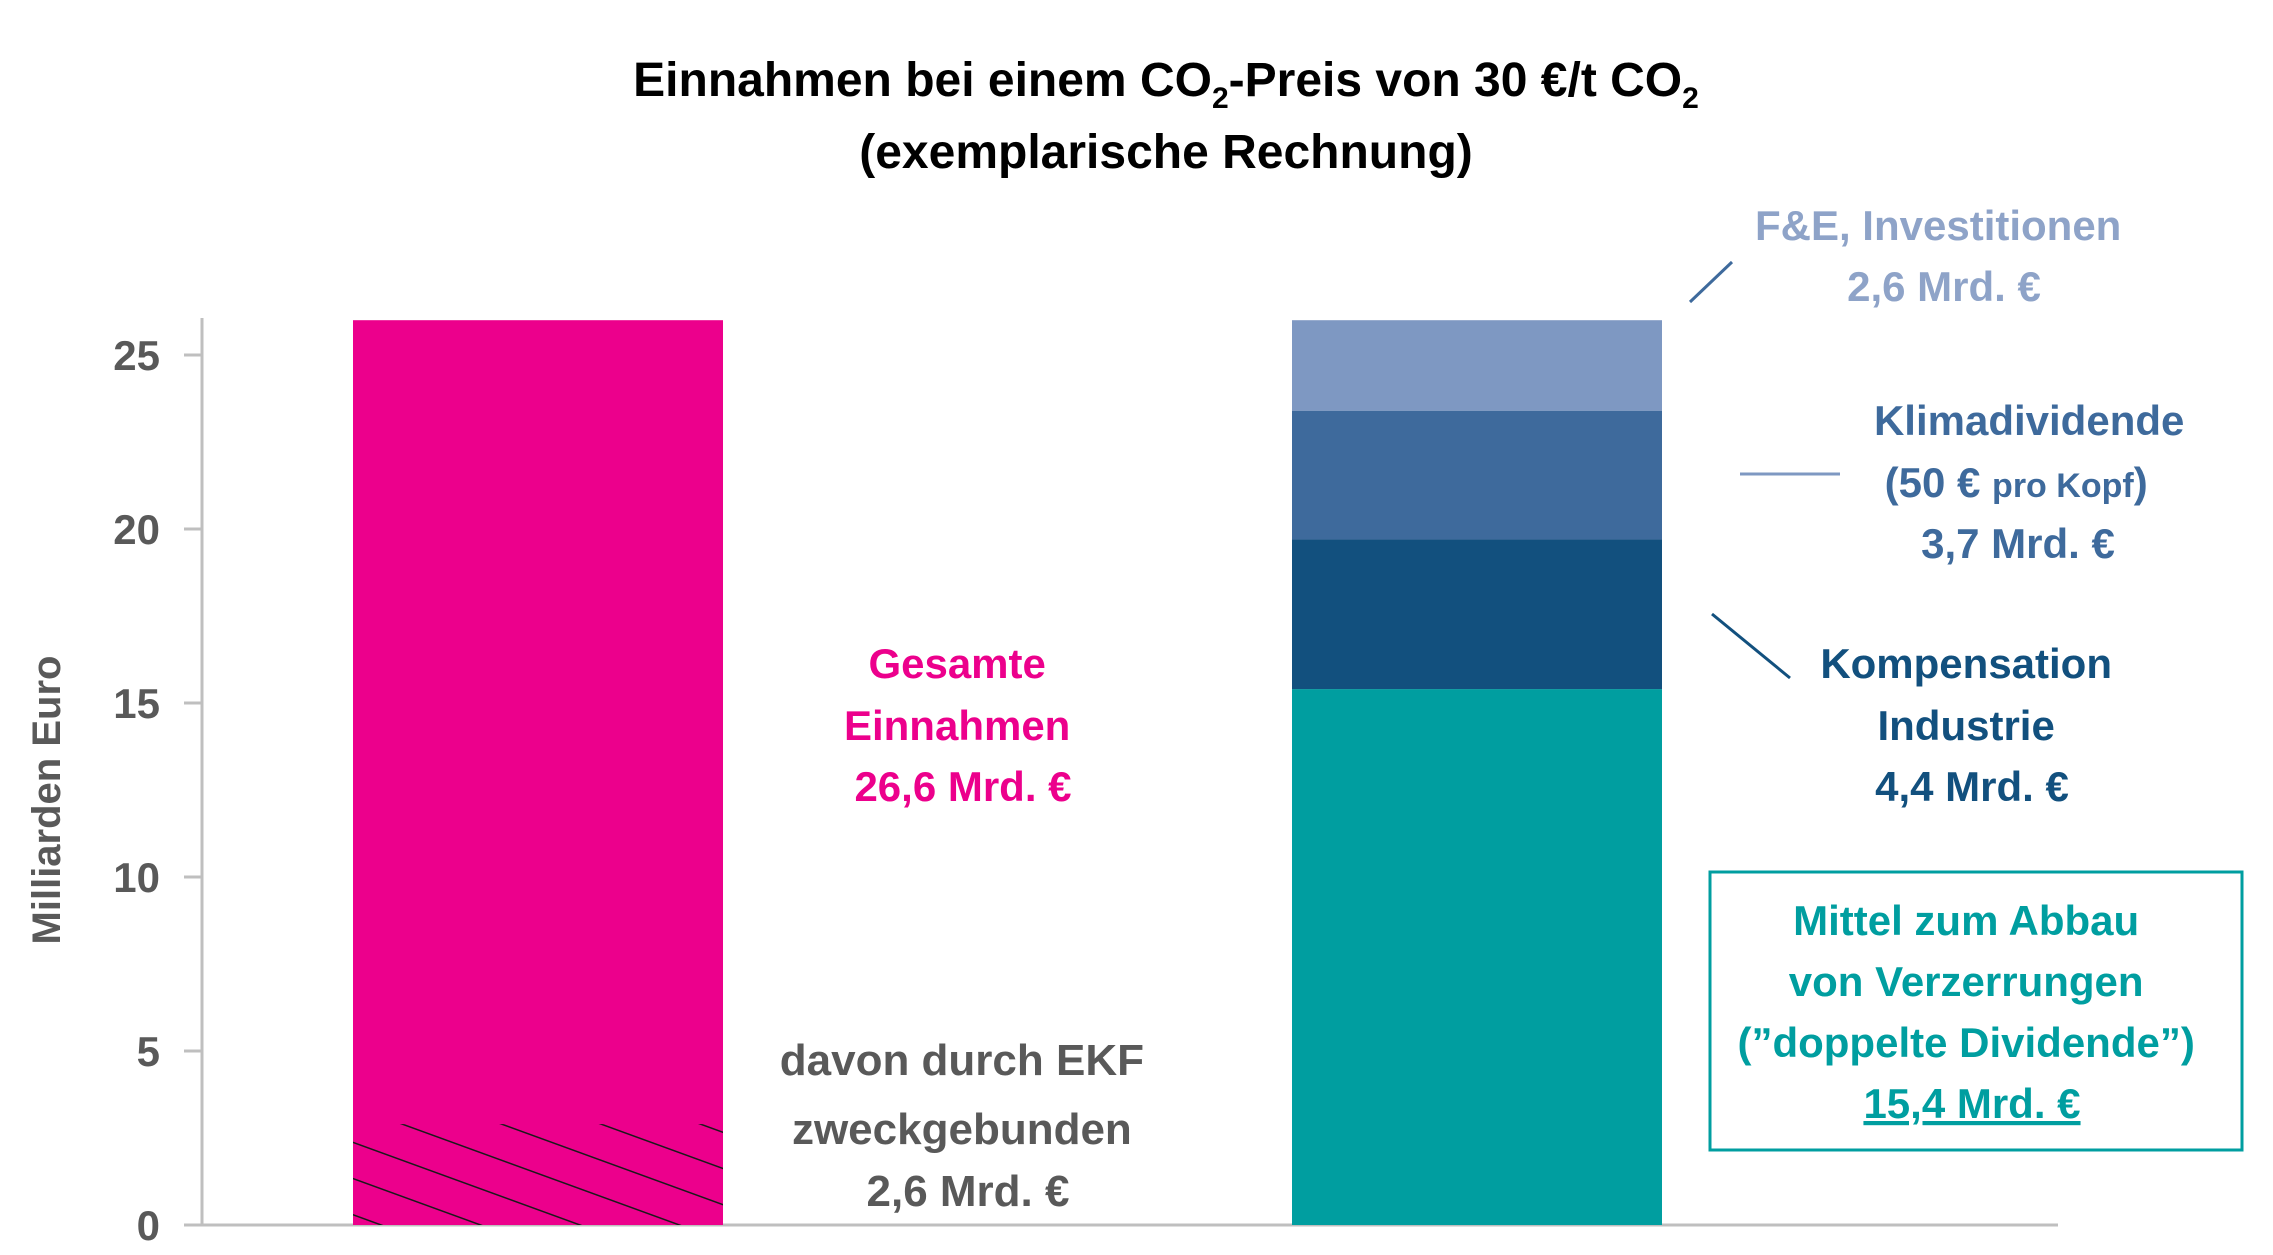 This screenshot has width=2273, height=1255. I want to click on komp-leader-line, so click(1751, 646).